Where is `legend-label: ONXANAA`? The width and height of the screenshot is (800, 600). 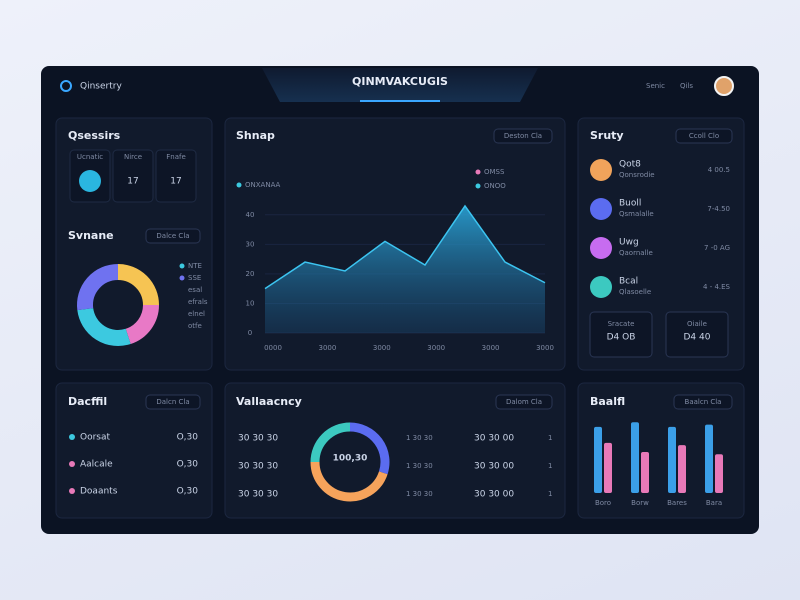 legend-label: ONXANAA is located at coordinates (263, 185).